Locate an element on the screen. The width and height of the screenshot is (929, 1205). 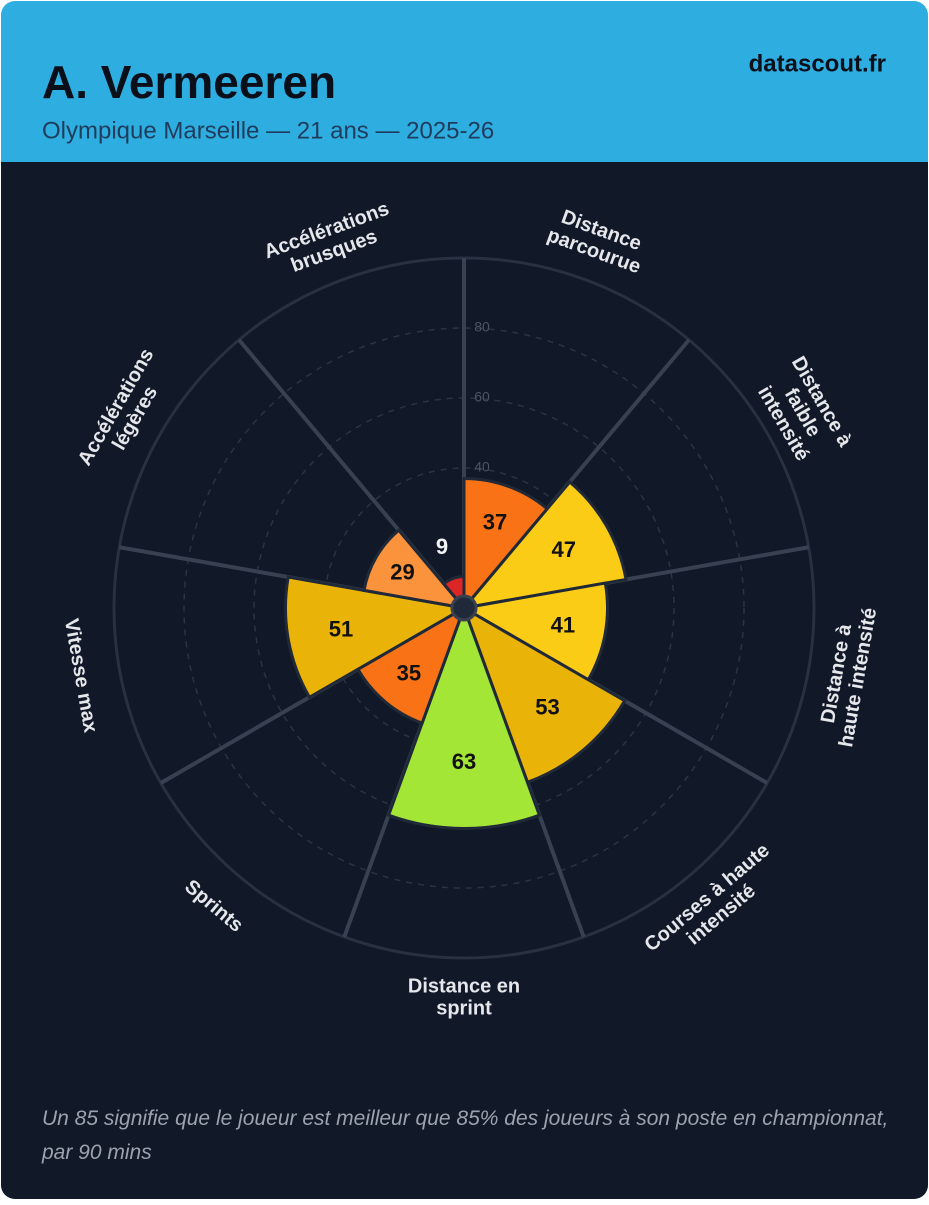
value-label: 53 is located at coordinates (547, 706).